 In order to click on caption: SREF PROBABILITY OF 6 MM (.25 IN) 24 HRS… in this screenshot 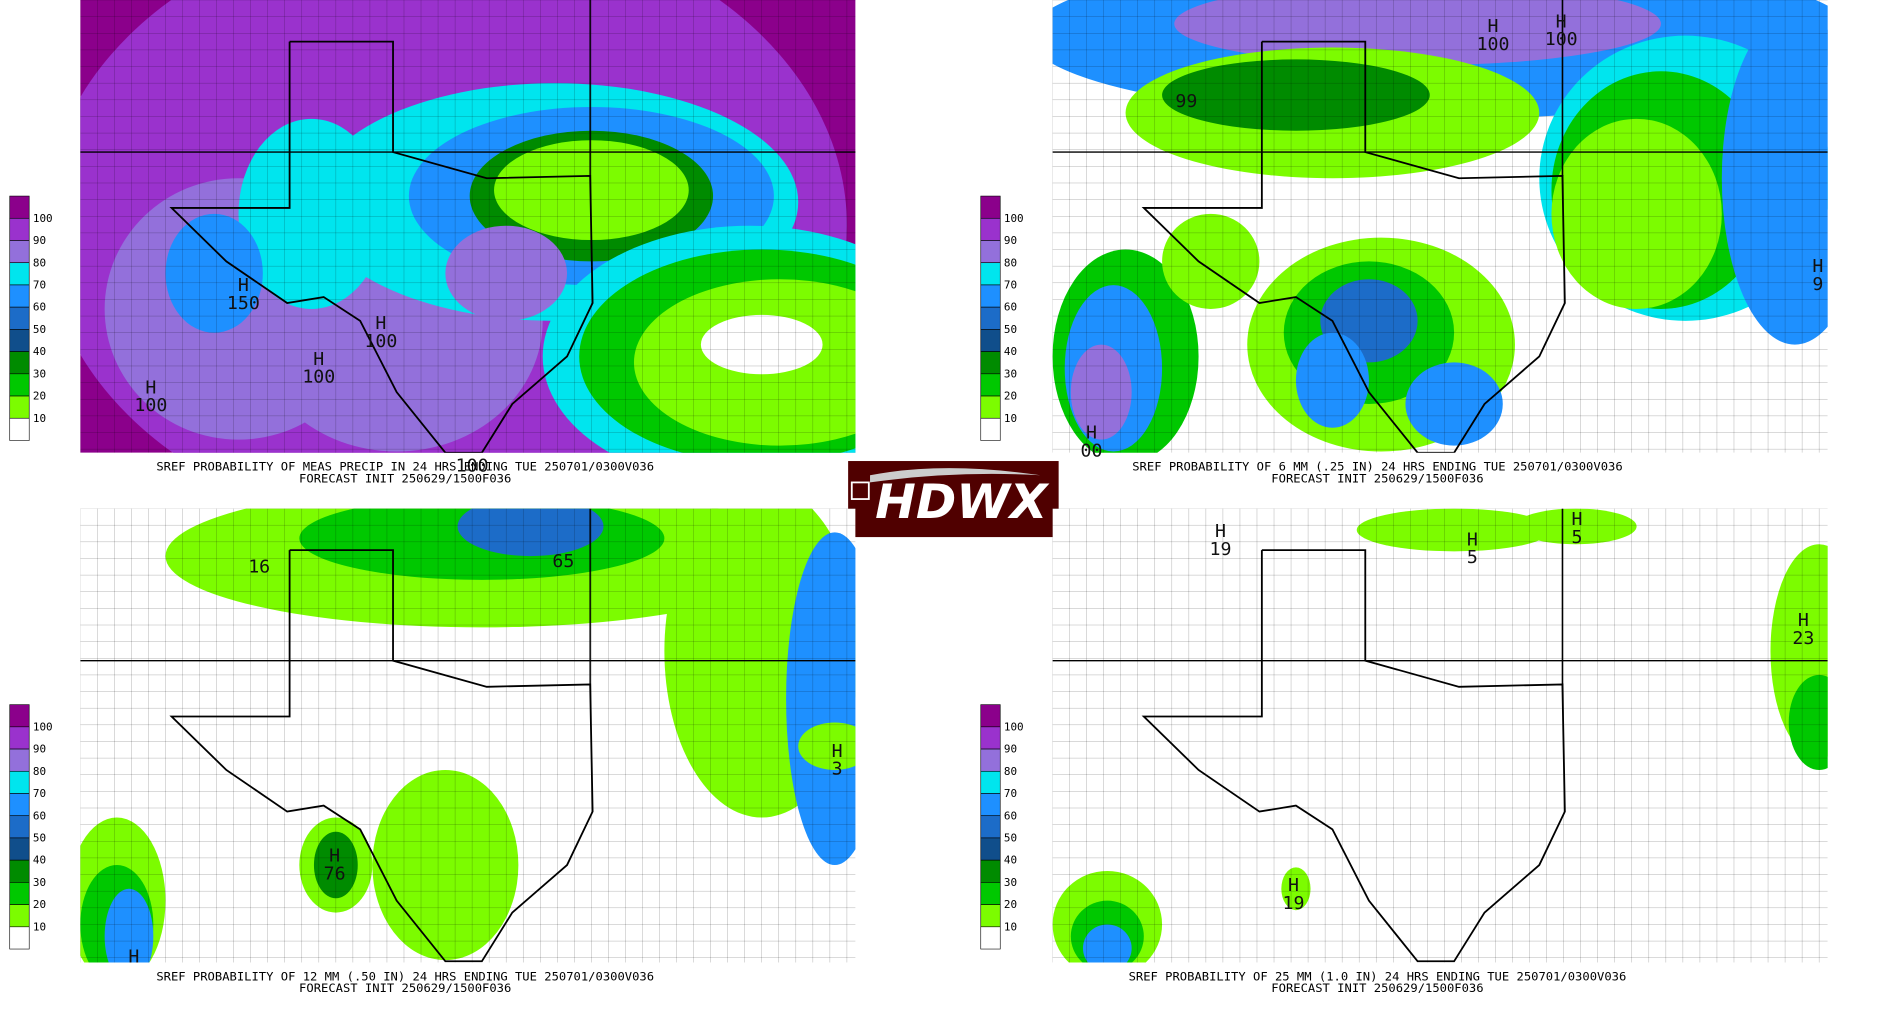, I will do `click(1377, 467)`.